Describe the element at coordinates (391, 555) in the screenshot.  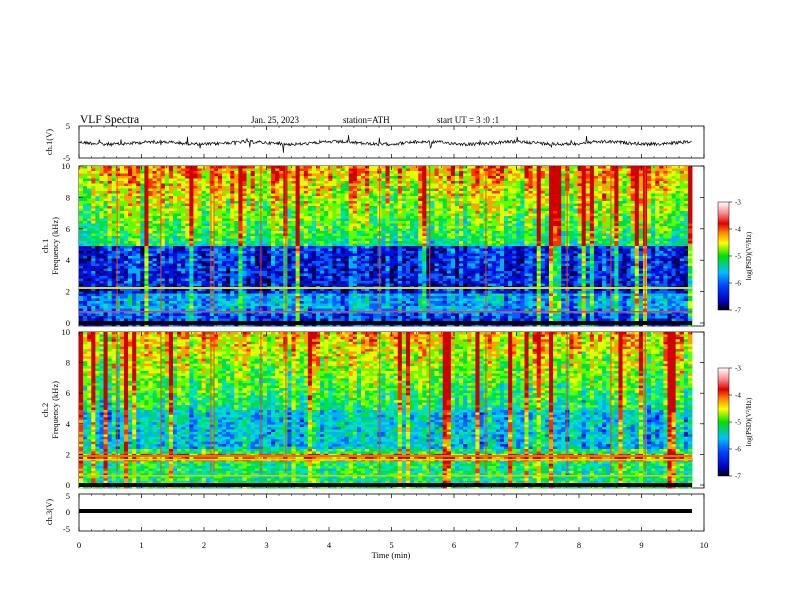
I see `time-axis-label: Time (min)` at that location.